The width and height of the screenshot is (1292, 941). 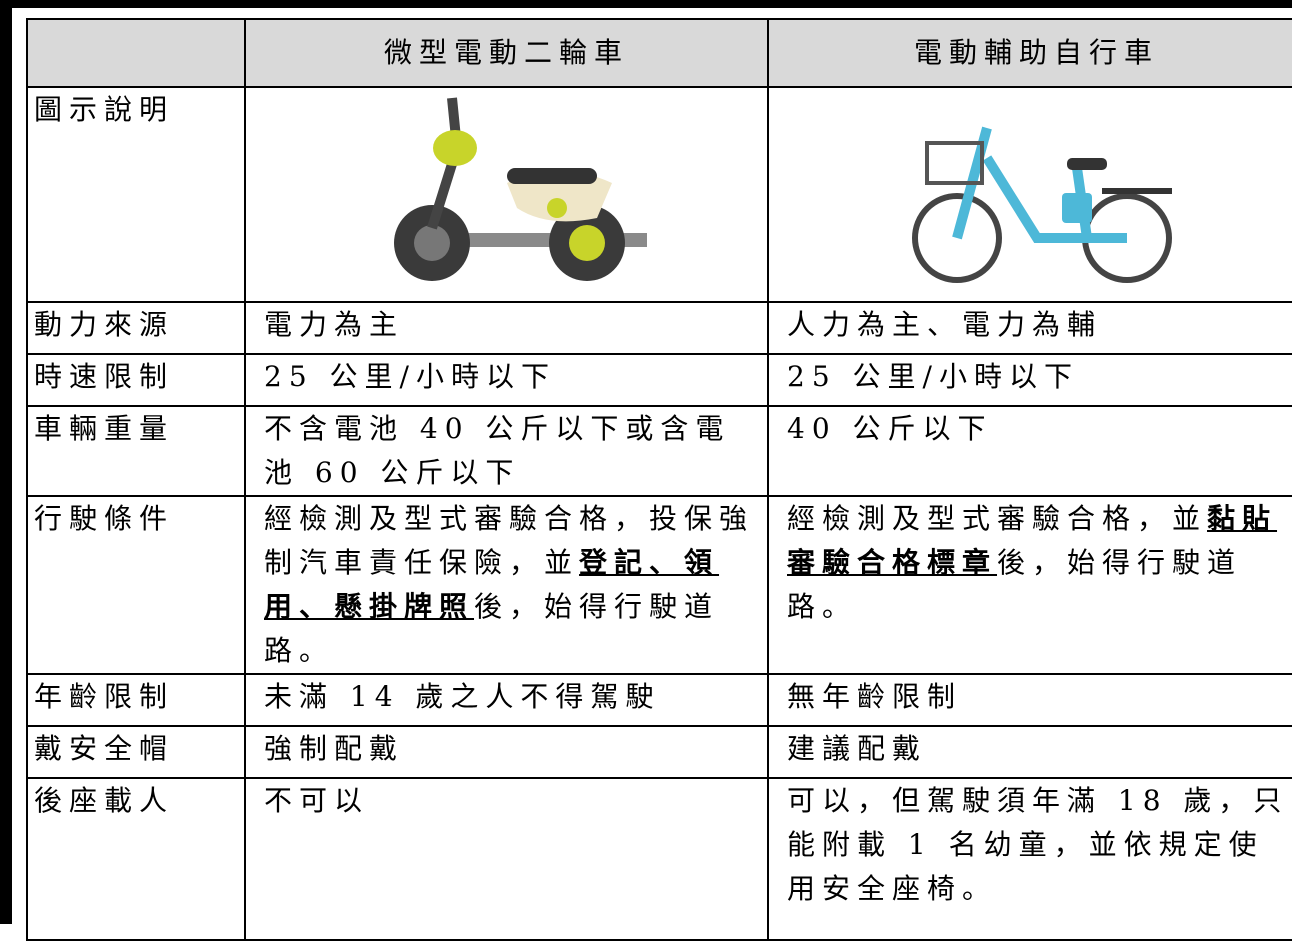 I want to click on emphasized-text: 登記、領用、懸掛牌照, so click(x=492, y=584).